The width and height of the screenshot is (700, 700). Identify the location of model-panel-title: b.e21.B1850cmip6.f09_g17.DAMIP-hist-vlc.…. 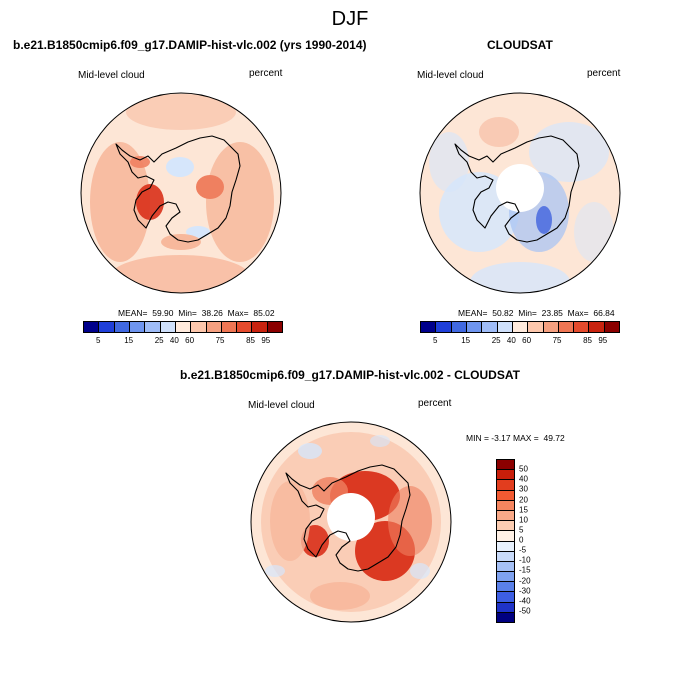
(190, 45).